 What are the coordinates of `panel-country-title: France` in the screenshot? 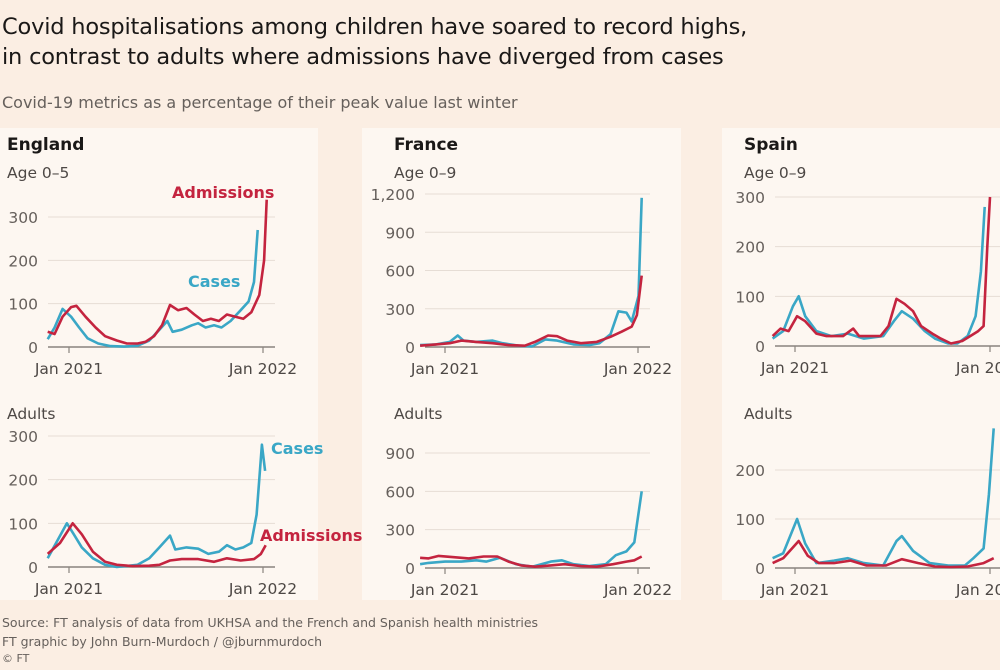 It's located at (426, 145).